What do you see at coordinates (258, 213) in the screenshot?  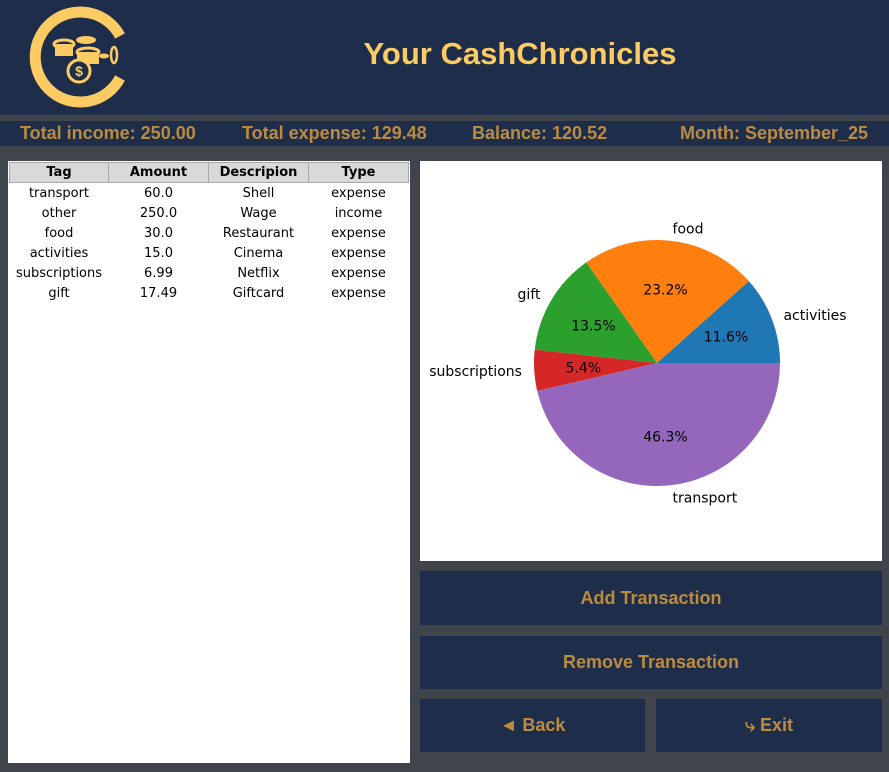 I see `table-cell: Wage` at bounding box center [258, 213].